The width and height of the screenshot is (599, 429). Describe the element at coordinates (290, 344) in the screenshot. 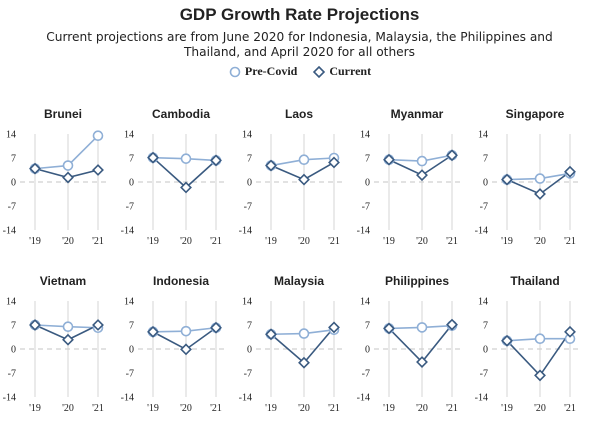

I see `panel-malaysia: Malaysia 14 7 0 -7 -14 '19 '20 '21` at that location.